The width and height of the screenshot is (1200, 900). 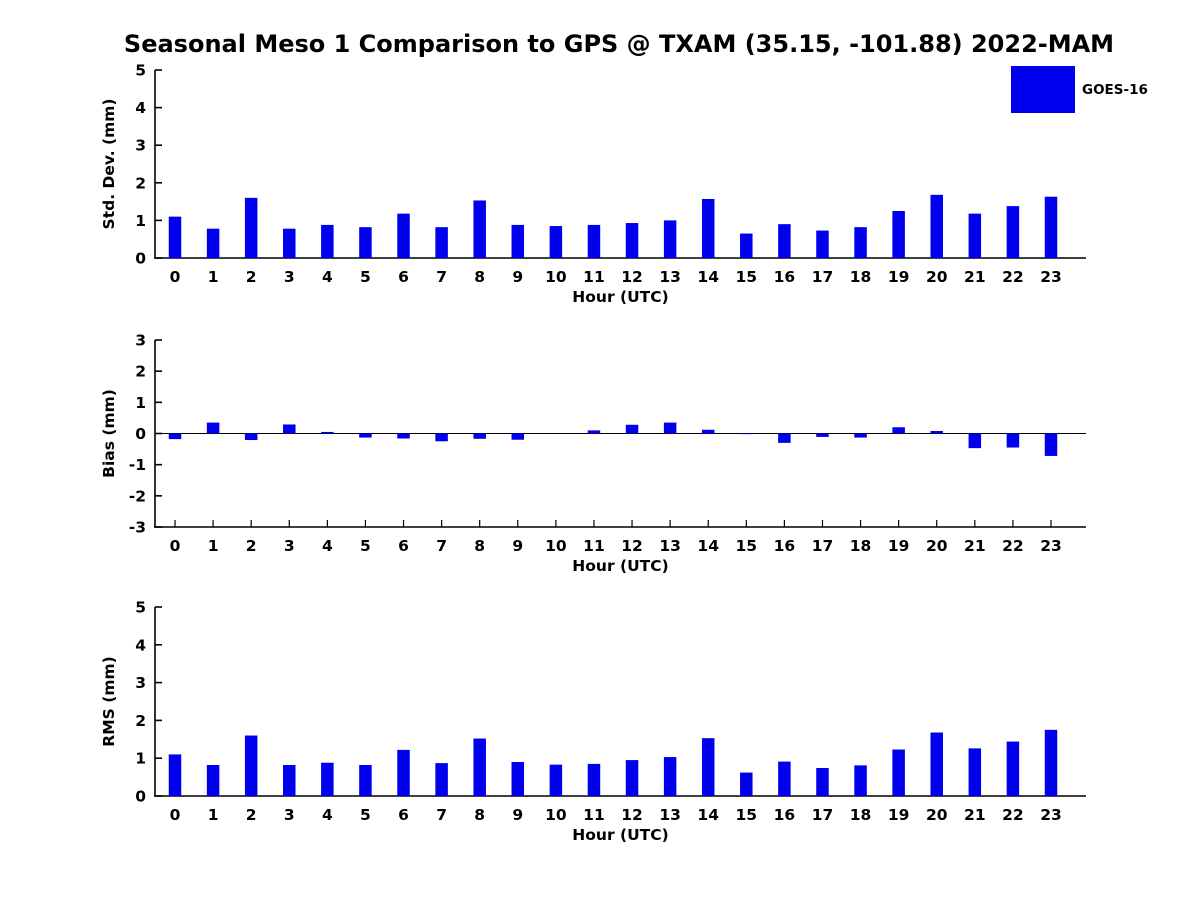 What do you see at coordinates (975, 815) in the screenshot?
I see `x-tick-label: 21` at bounding box center [975, 815].